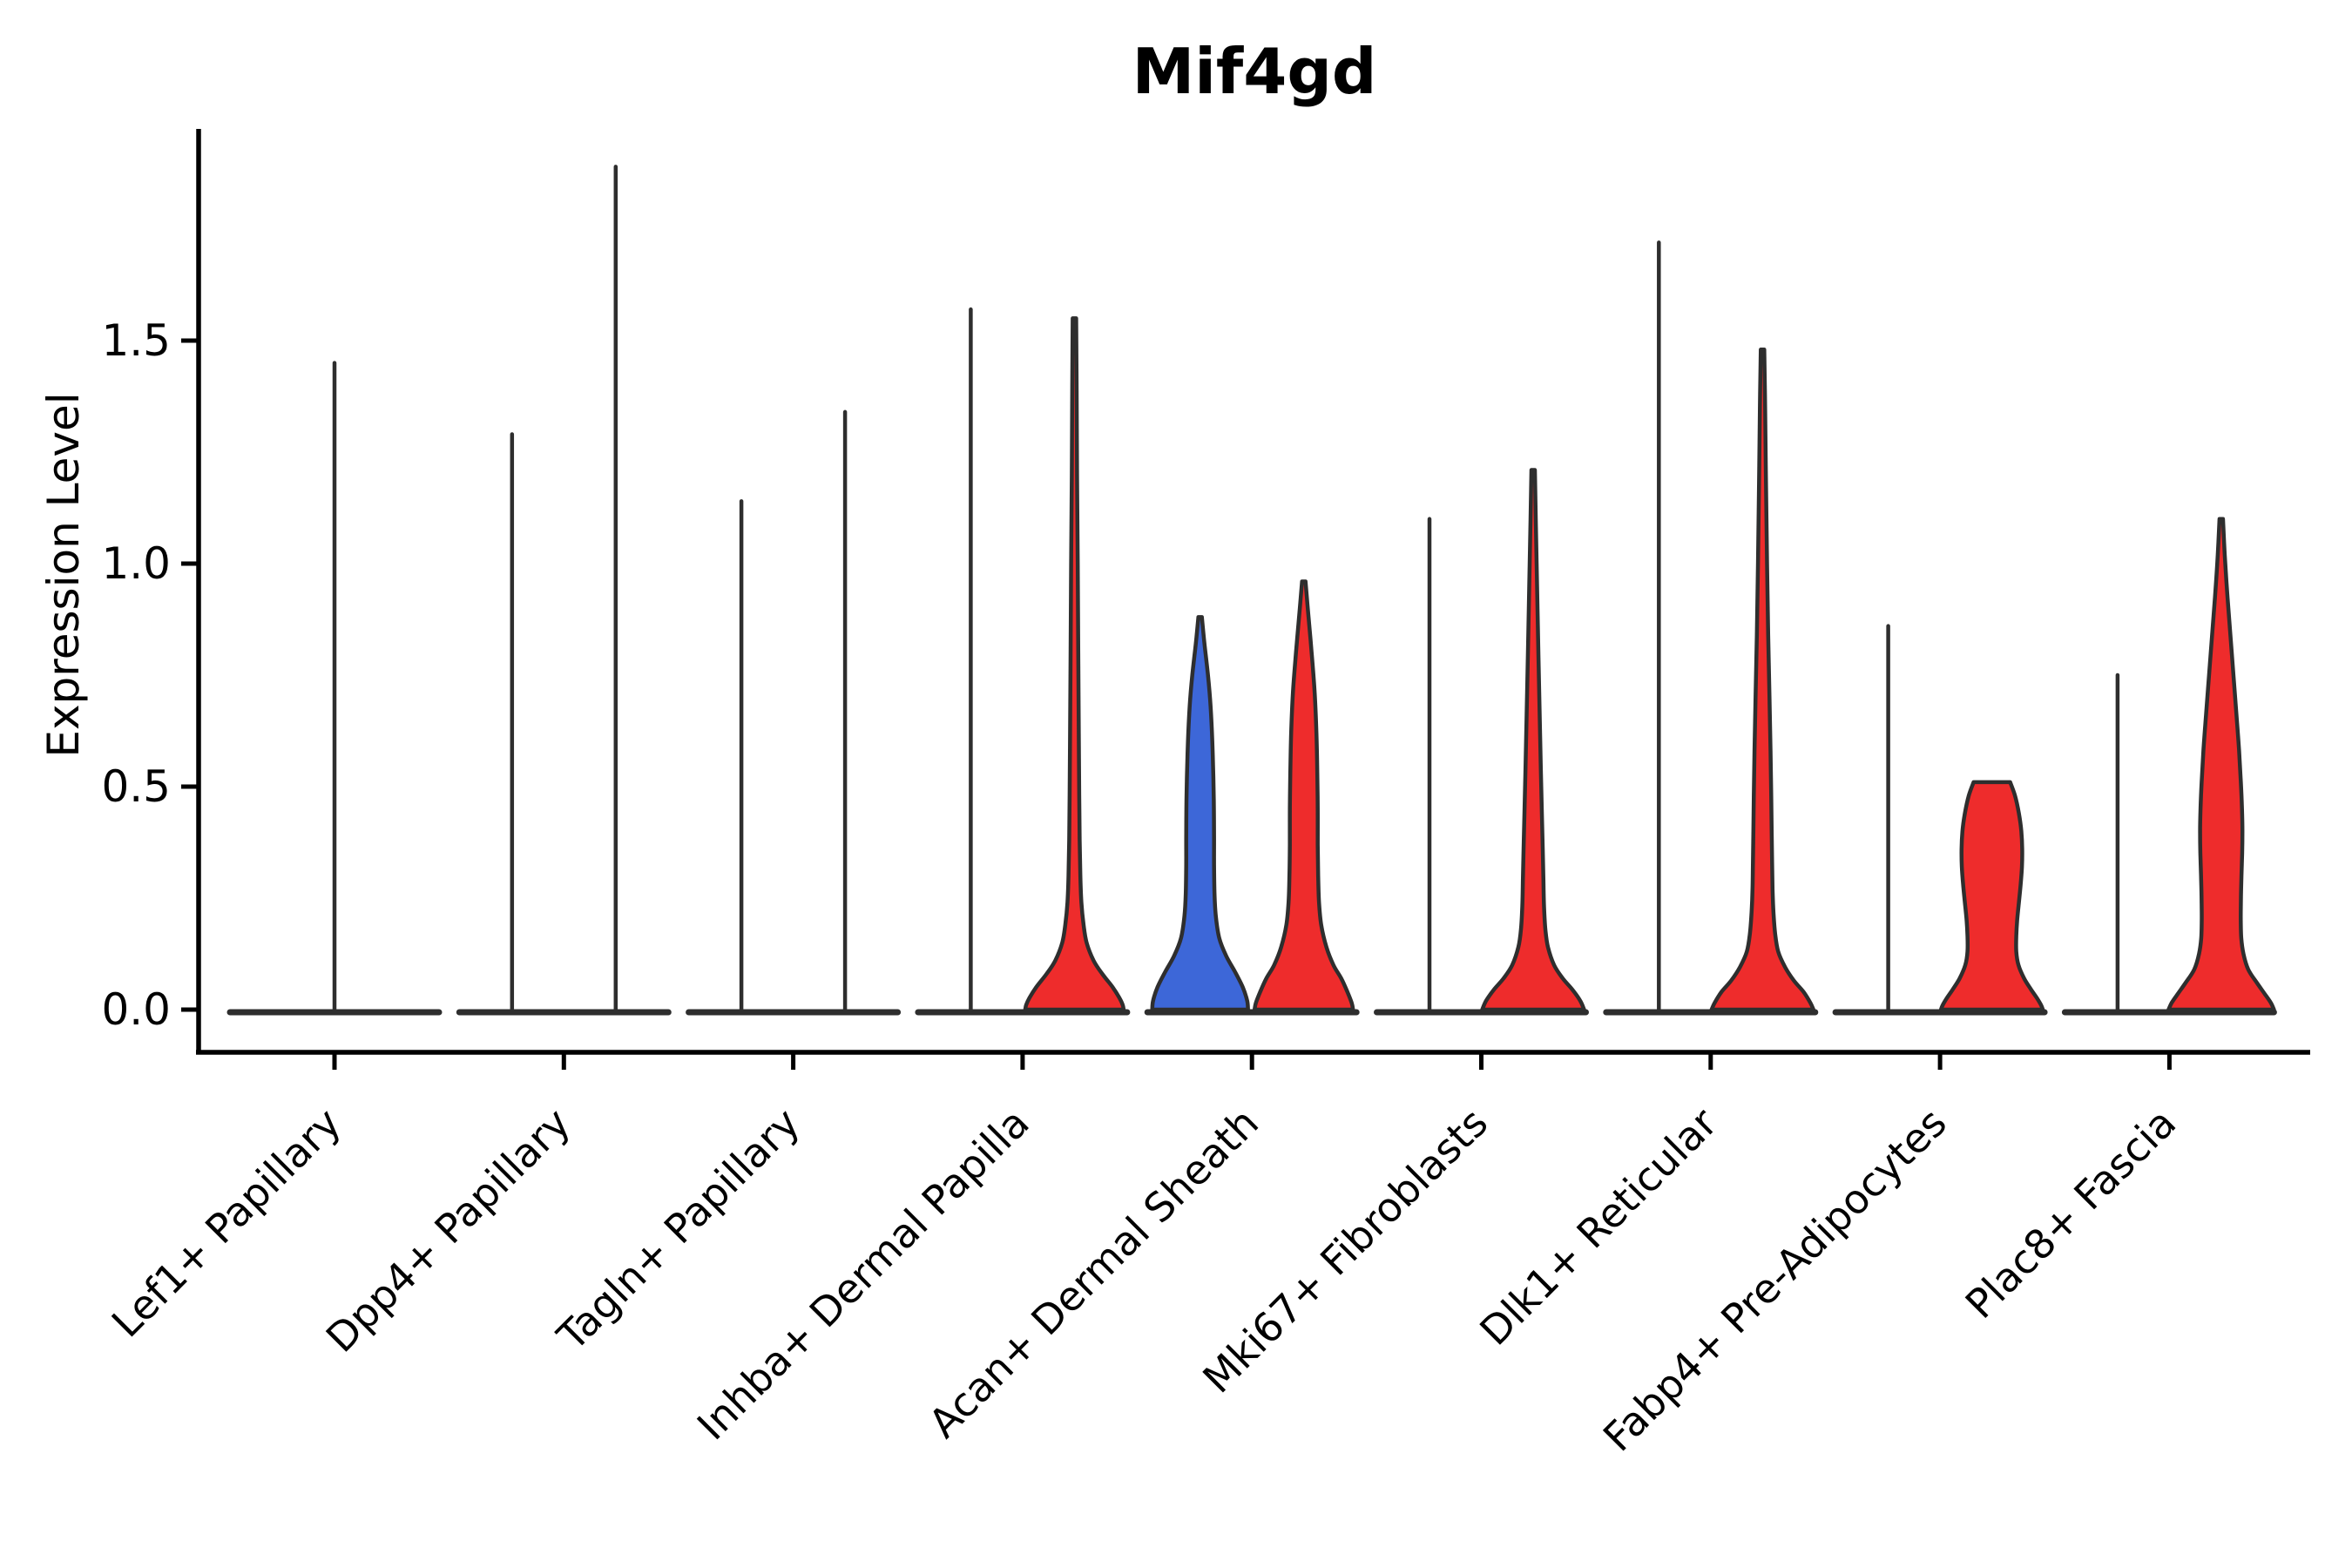  What do you see at coordinates (1762, 679) in the screenshot?
I see `violin-body-cat6-g2` at bounding box center [1762, 679].